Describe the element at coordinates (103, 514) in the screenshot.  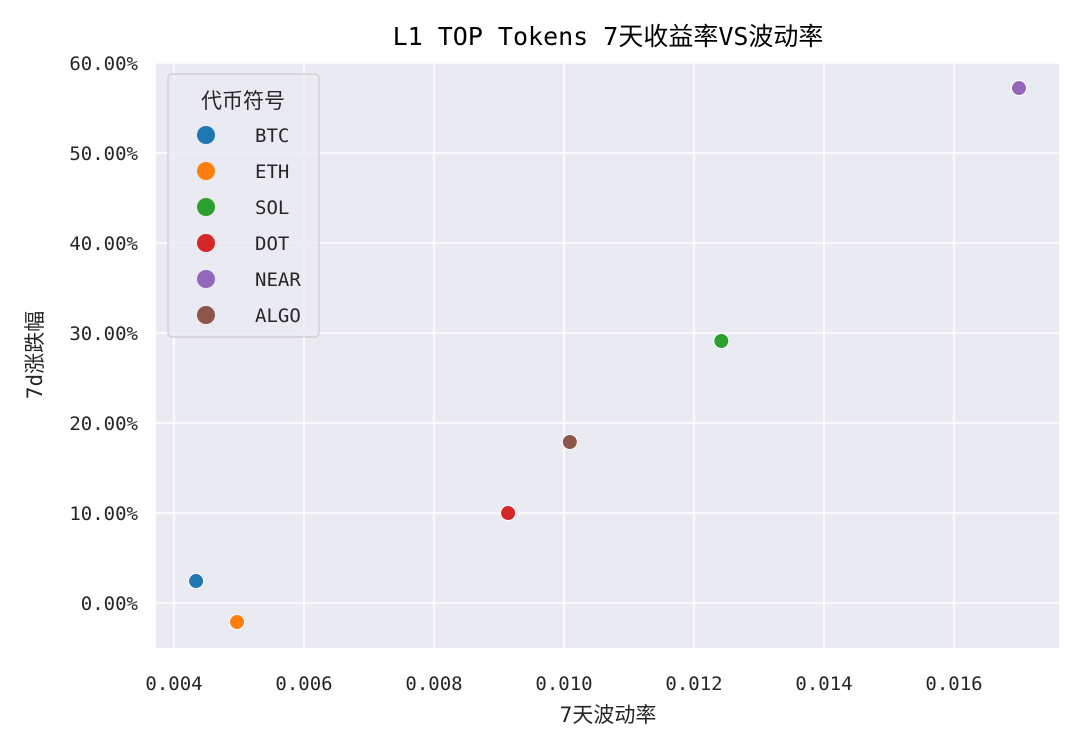
I see `y-tick-label: 10.00%` at that location.